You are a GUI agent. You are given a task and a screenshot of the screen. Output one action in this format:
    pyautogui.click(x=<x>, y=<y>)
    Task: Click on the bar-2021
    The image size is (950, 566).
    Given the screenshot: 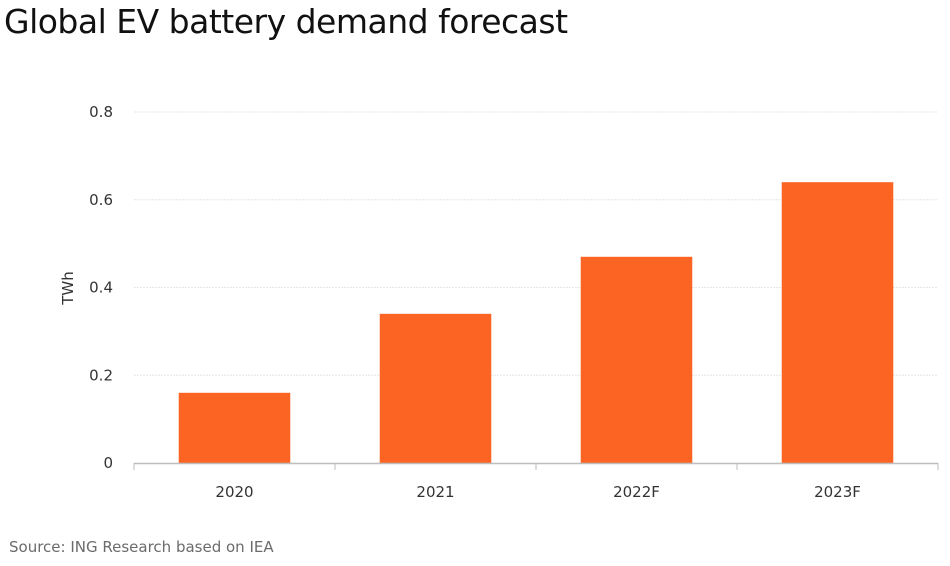 What is the action you would take?
    pyautogui.click(x=435, y=388)
    